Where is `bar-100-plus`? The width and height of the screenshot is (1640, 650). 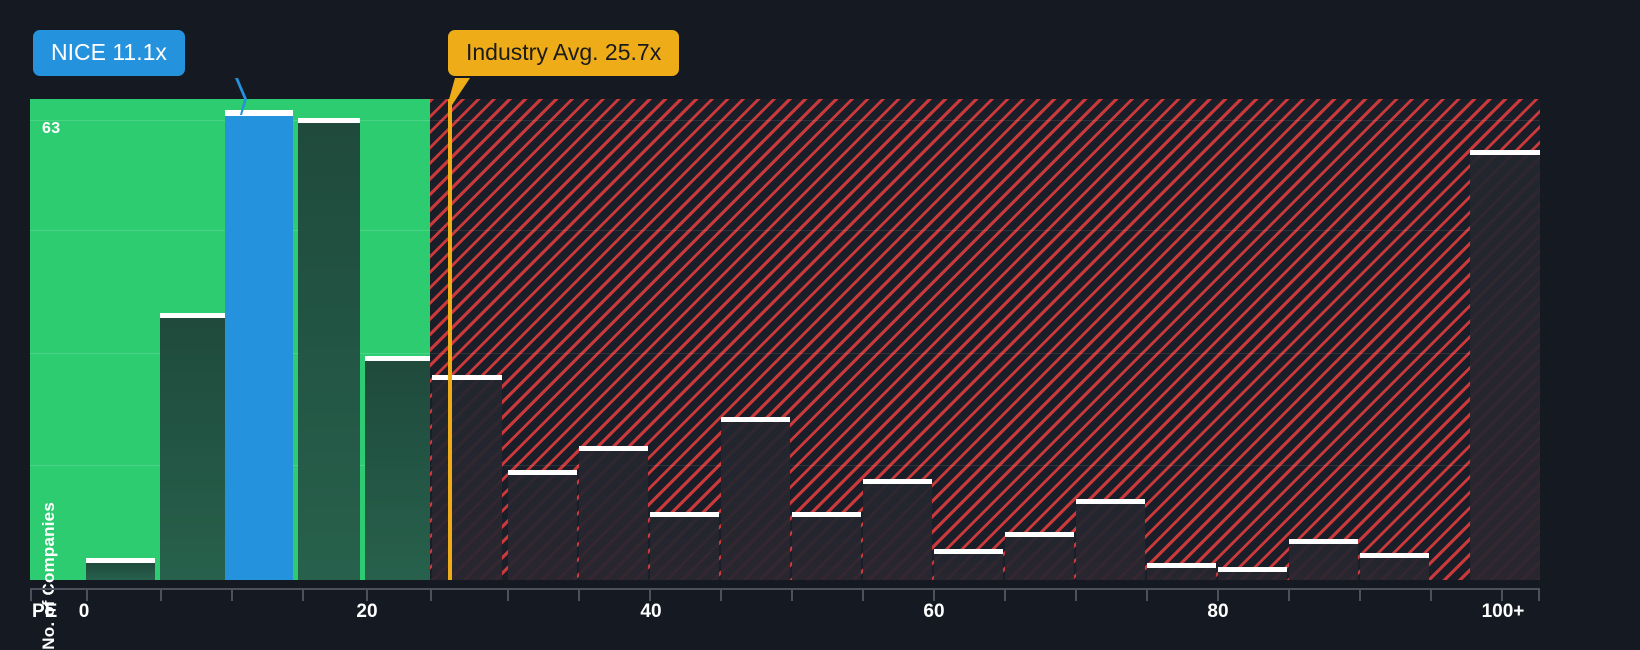
bar-100-plus is located at coordinates (1505, 365).